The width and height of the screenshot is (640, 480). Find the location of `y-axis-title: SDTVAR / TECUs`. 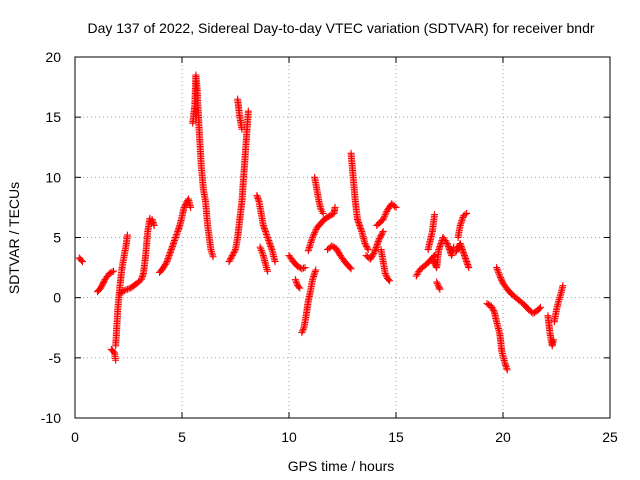

y-axis-title: SDTVAR / TECUs is located at coordinates (14, 238).